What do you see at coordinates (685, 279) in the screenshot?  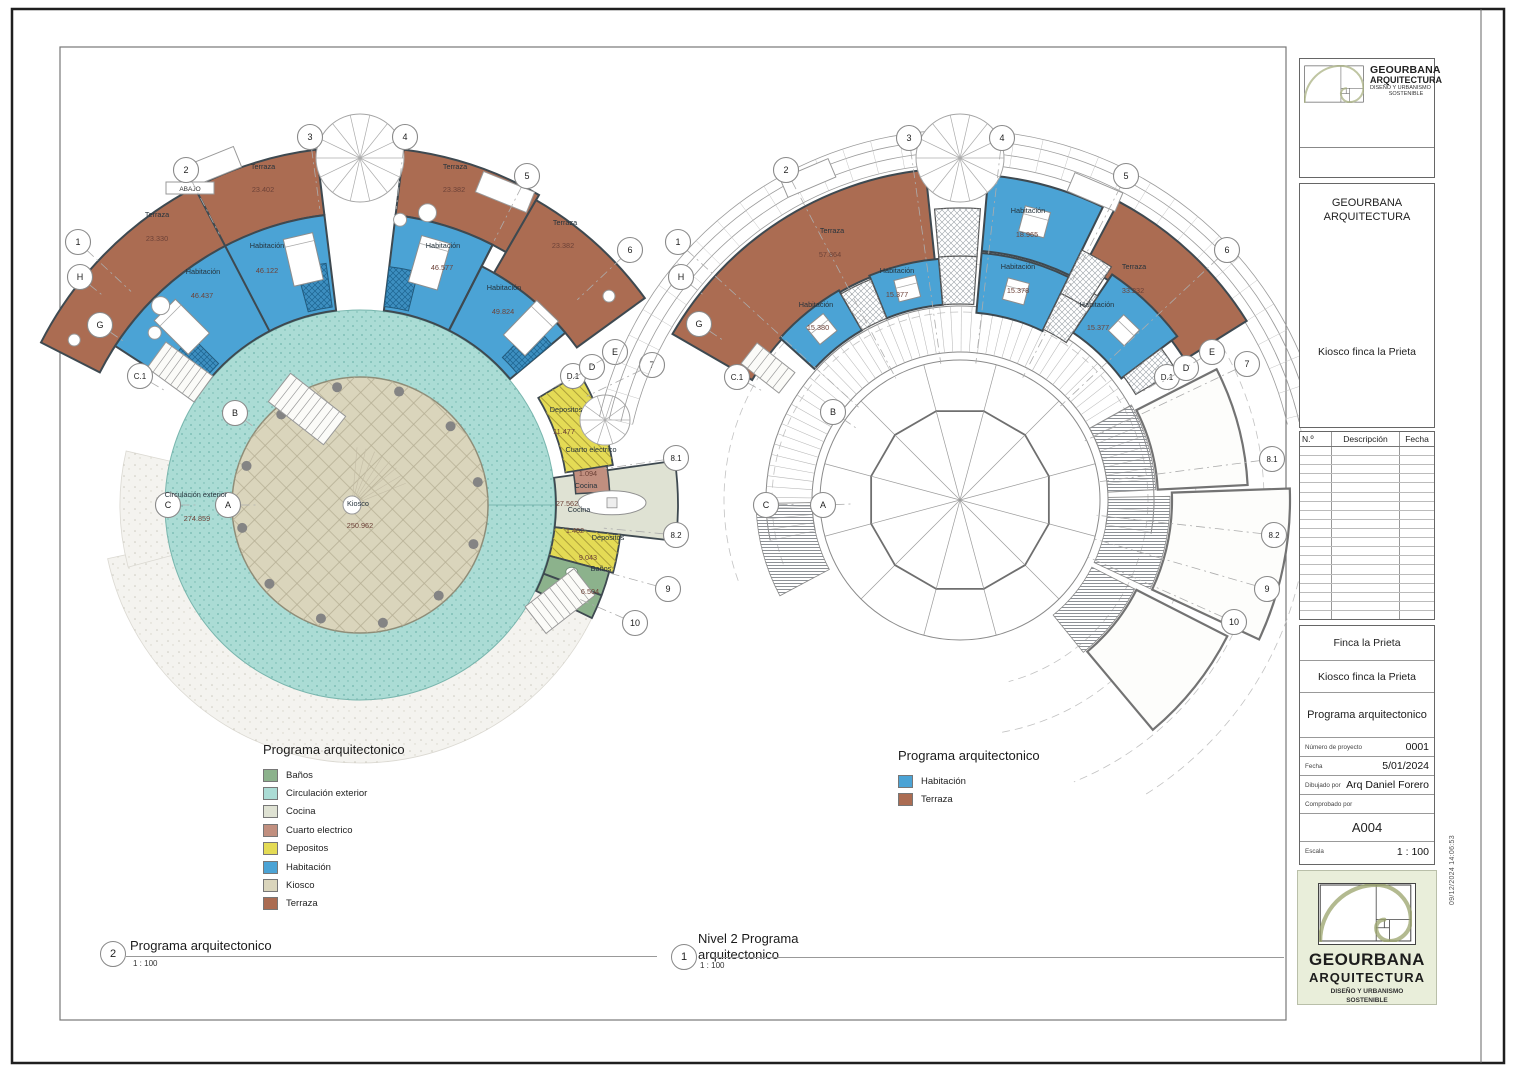 I see `grid-bubble: H` at bounding box center [685, 279].